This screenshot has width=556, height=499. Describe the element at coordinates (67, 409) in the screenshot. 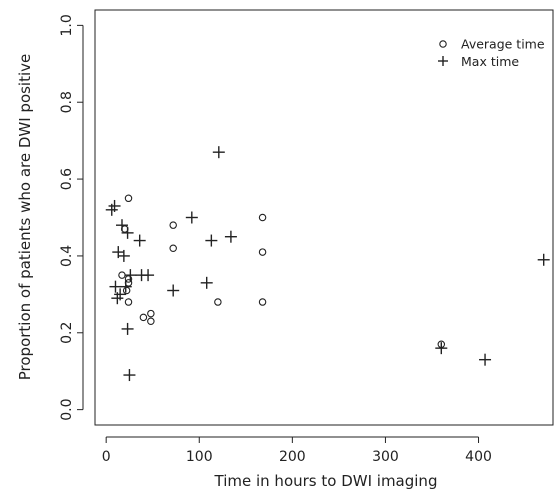

I see `y-tick-label: 0.0` at that location.